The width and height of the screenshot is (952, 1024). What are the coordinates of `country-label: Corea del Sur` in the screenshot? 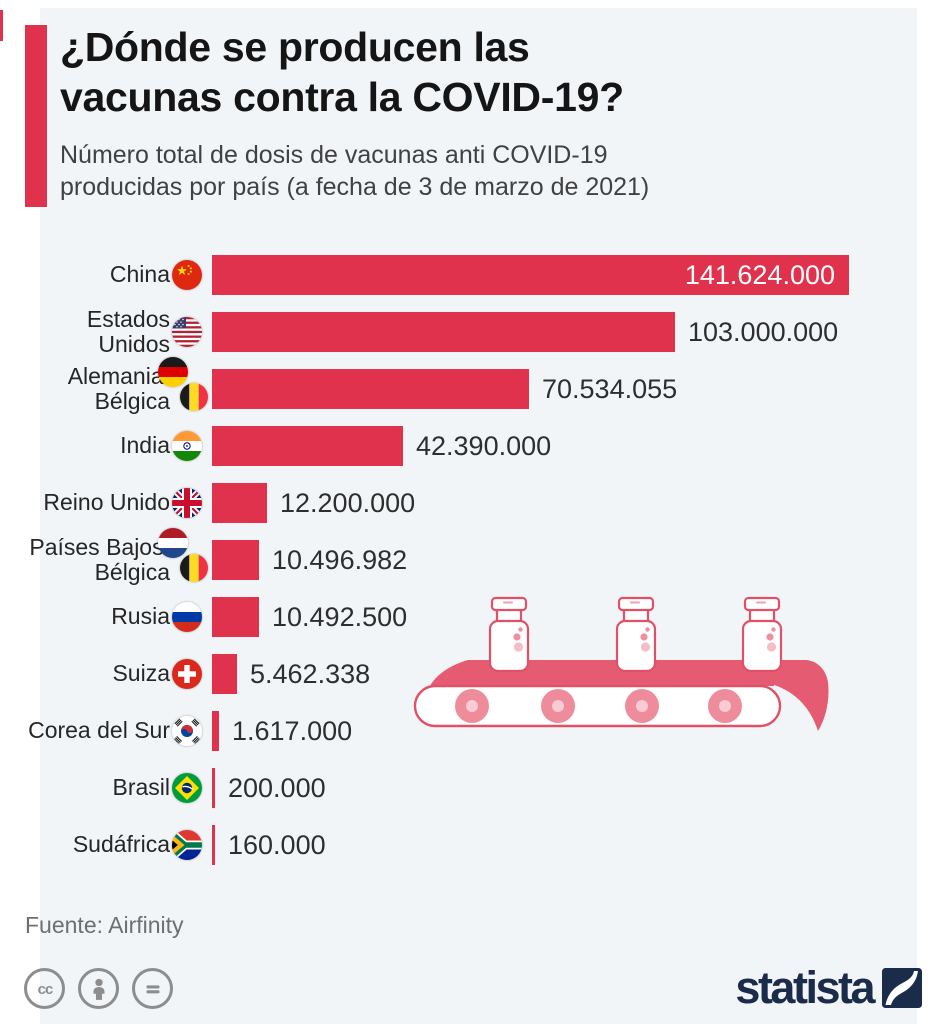 It's located at (99, 730).